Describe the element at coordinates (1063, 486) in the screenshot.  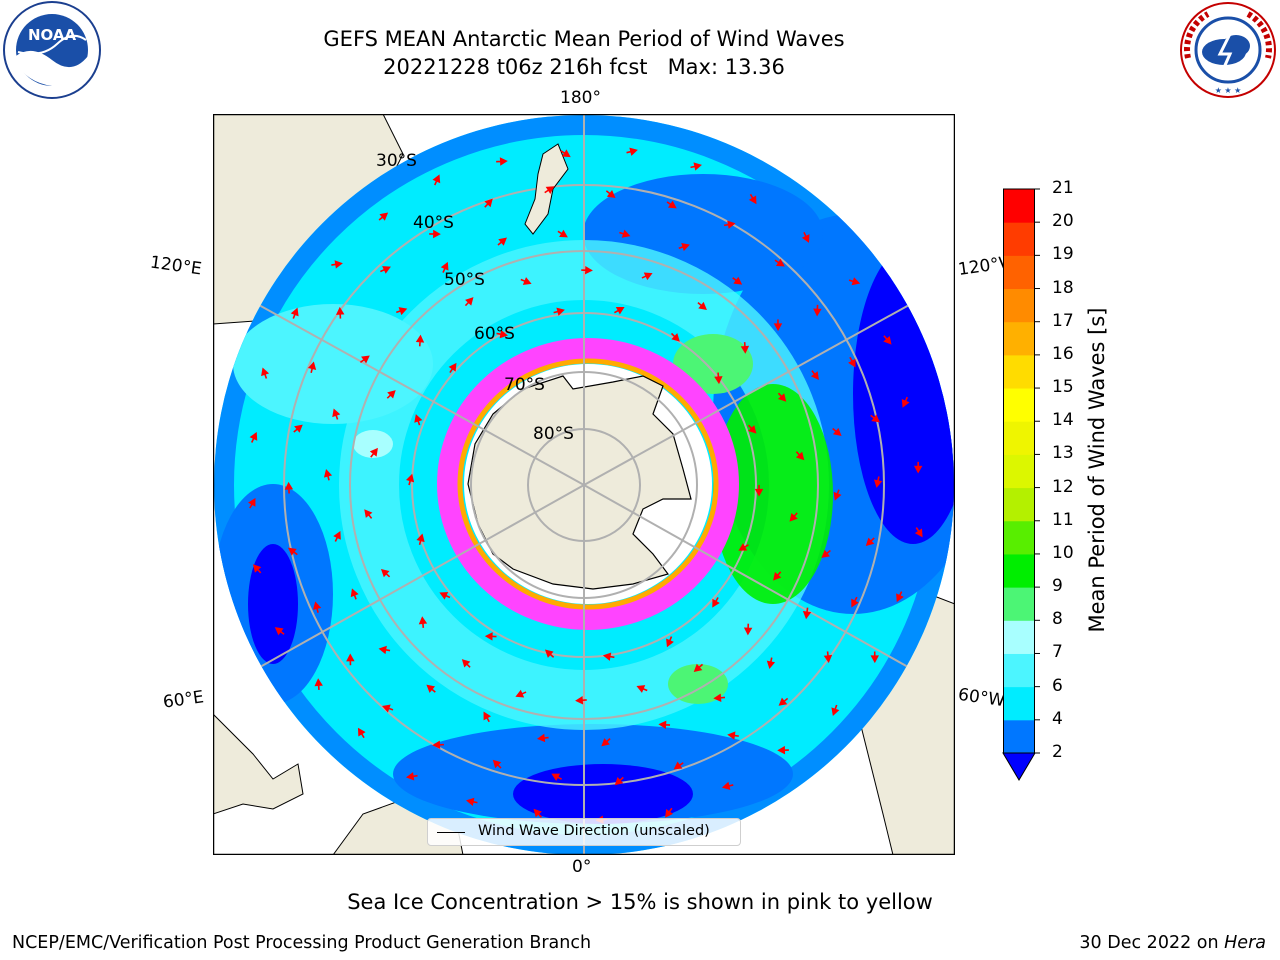
I see `colorbar-tick-label: 12` at that location.